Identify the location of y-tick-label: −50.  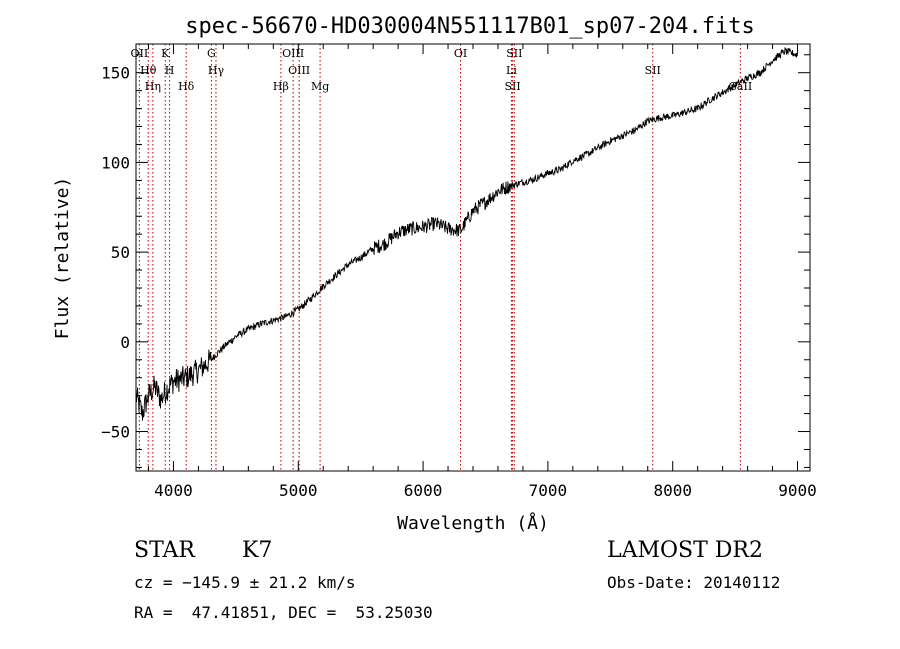
(115, 432).